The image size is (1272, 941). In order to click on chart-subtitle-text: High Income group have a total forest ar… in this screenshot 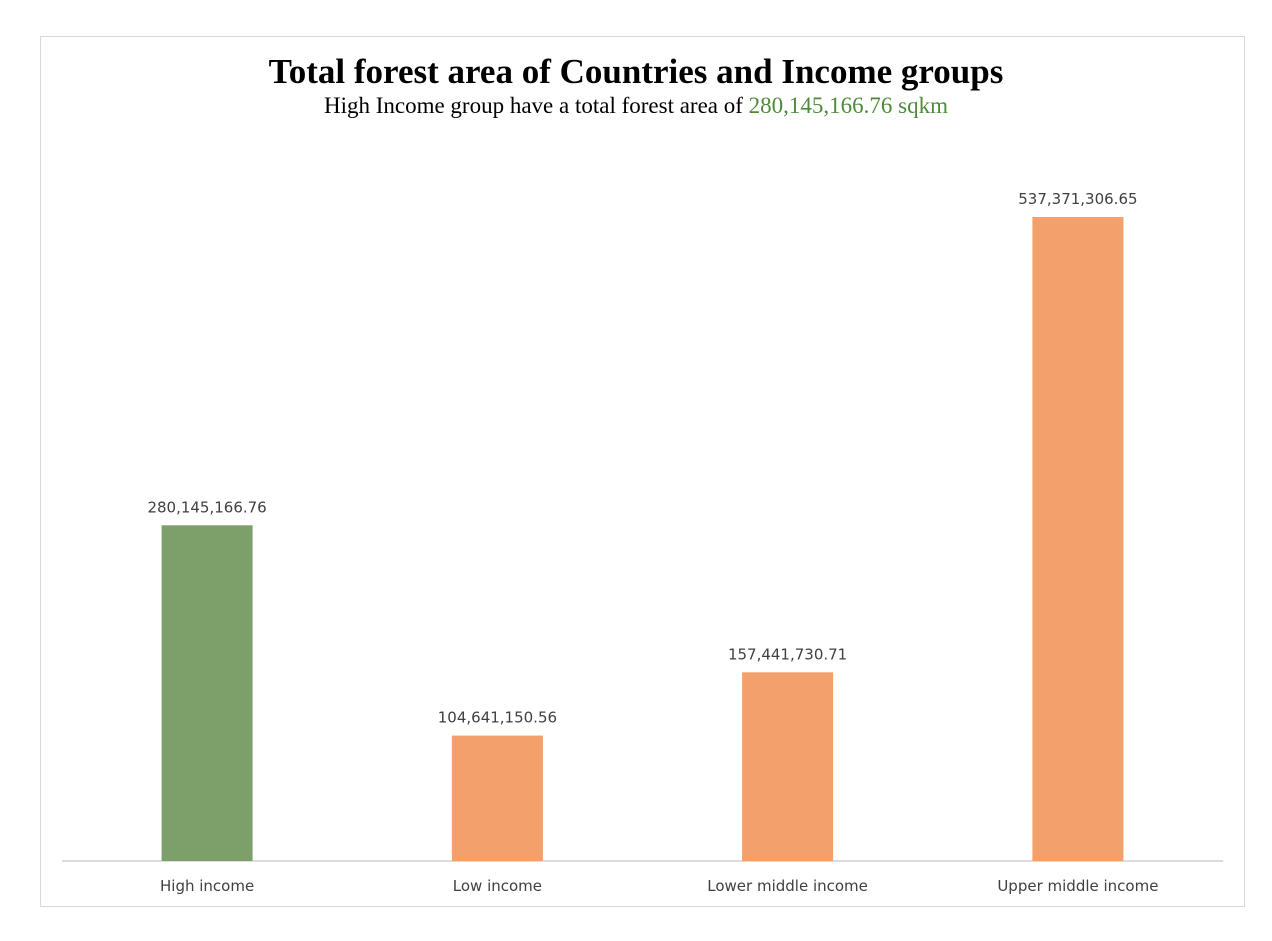, I will do `click(533, 105)`.